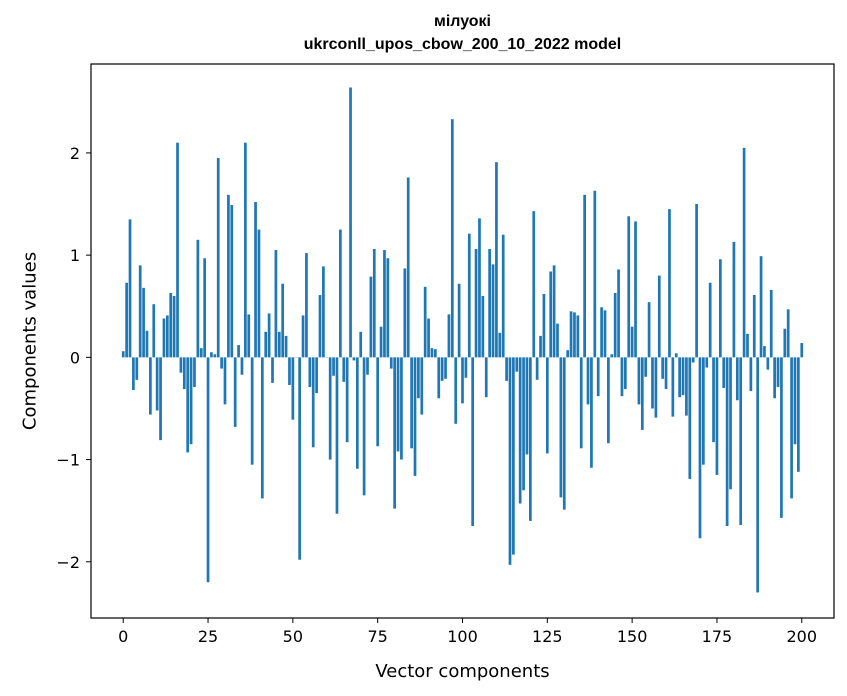 This screenshot has width=847, height=696. I want to click on x-tick-label: 25, so click(208, 636).